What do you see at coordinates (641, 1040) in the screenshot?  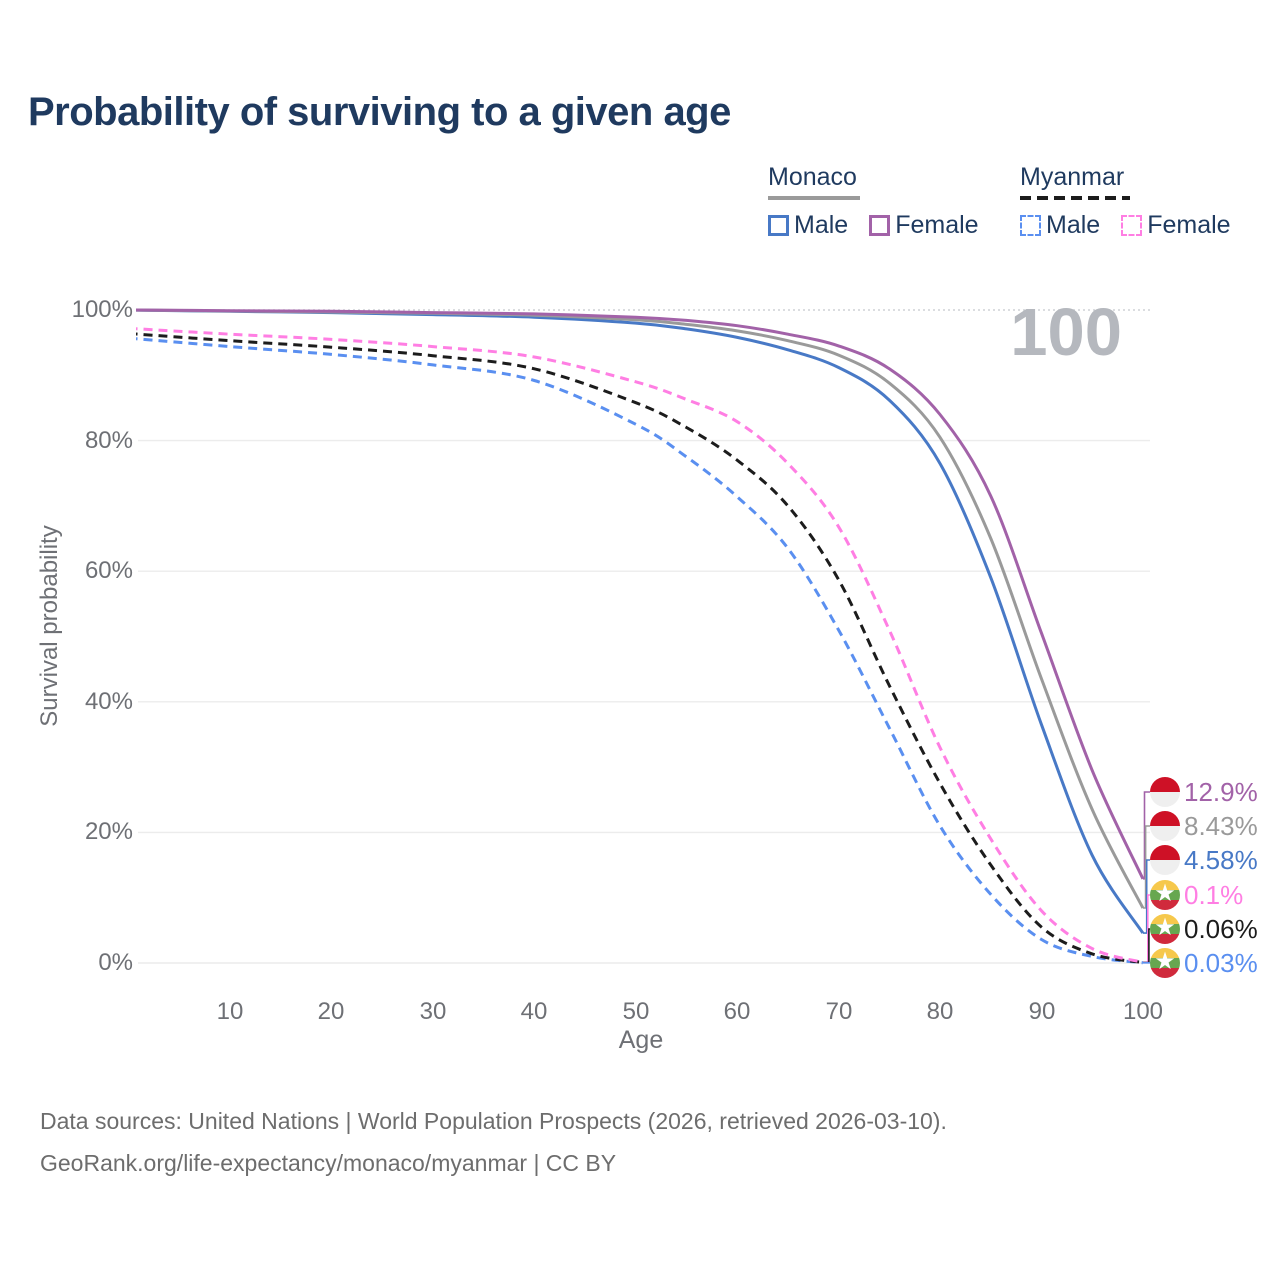 I see `x-axis-title: Age` at bounding box center [641, 1040].